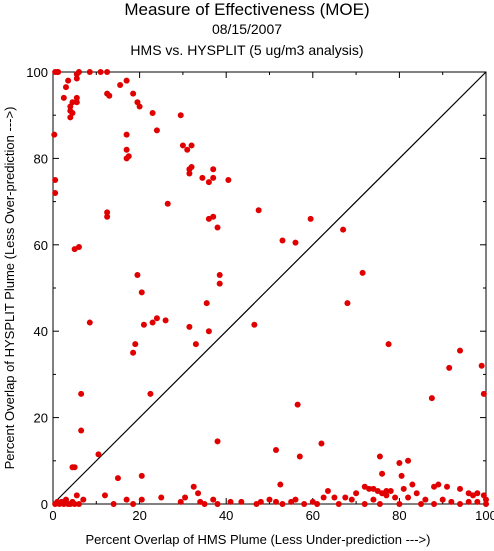 This screenshot has height=551, width=494. What do you see at coordinates (41, 331) in the screenshot?
I see `y-tick-label: 40` at bounding box center [41, 331].